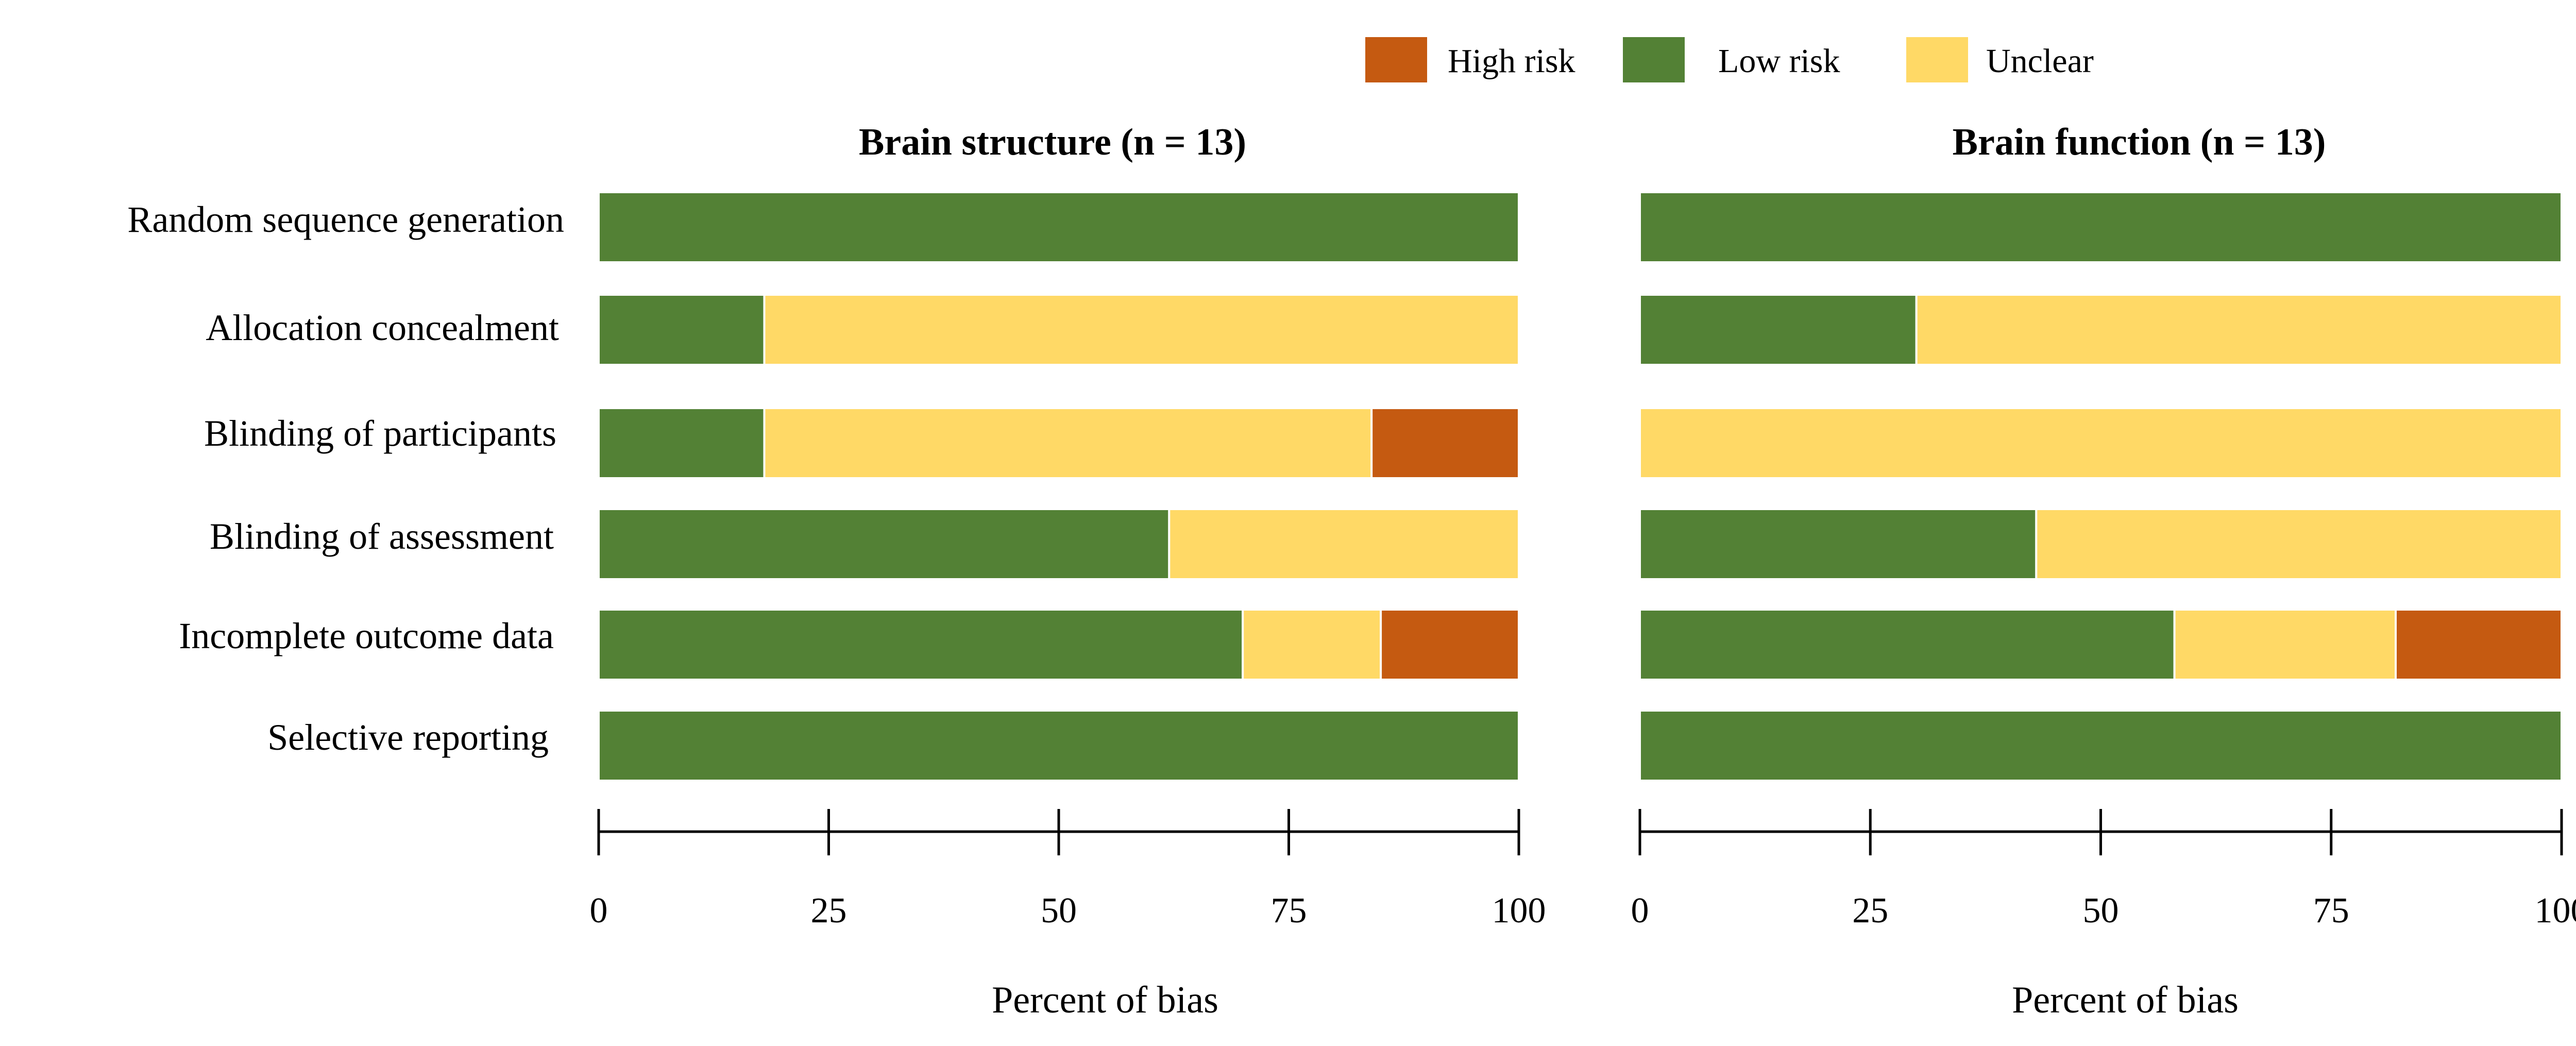  I want to click on panel-title-brain-structure: Brain structure (n = 13), so click(1052, 142).